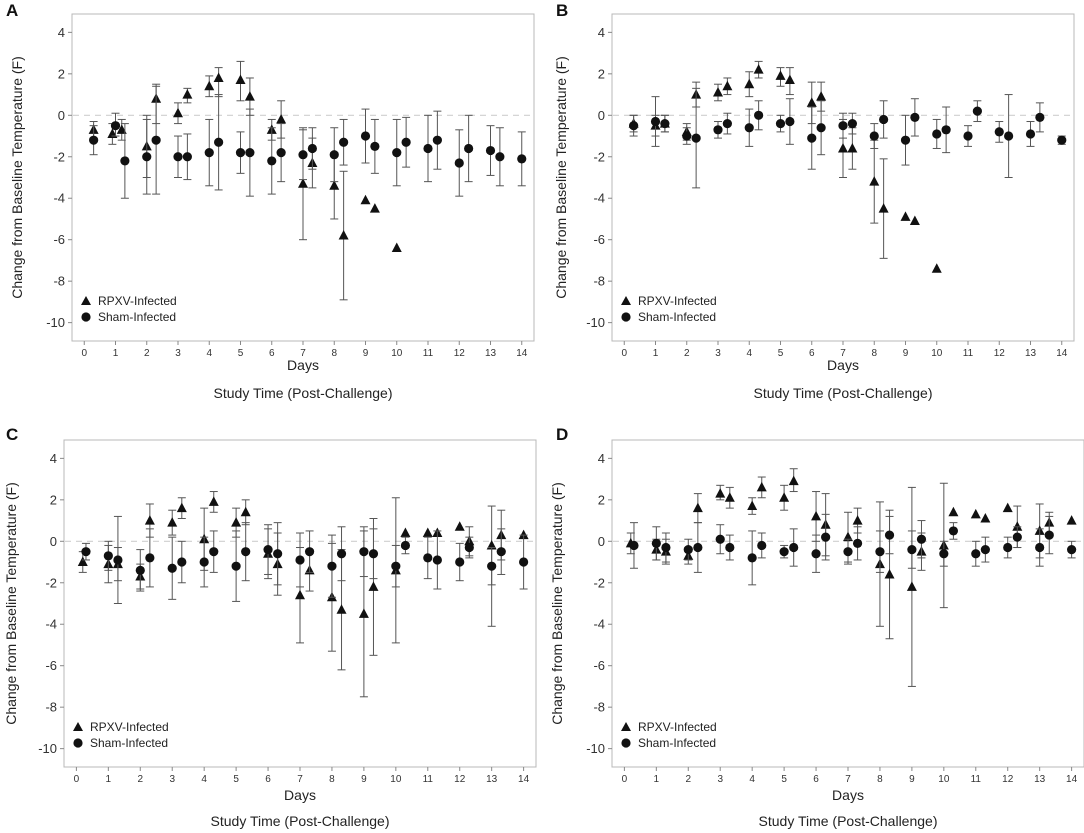 This screenshot has height=833, width=1084. What do you see at coordinates (116, 353) in the screenshot?
I see `x-tick-label: 1` at bounding box center [116, 353].